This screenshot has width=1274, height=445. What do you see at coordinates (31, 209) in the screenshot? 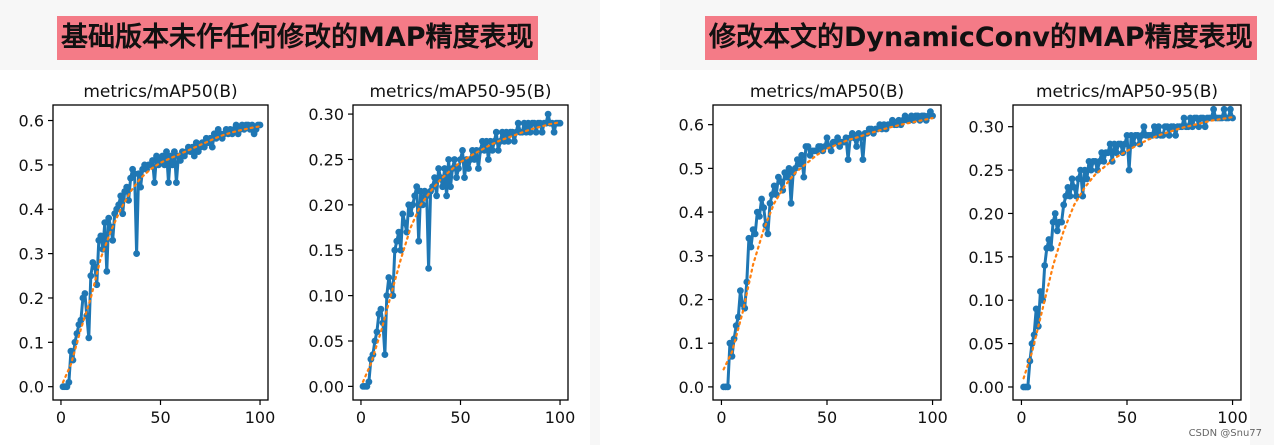
I see `y-tick-label: 0.4` at bounding box center [31, 209].